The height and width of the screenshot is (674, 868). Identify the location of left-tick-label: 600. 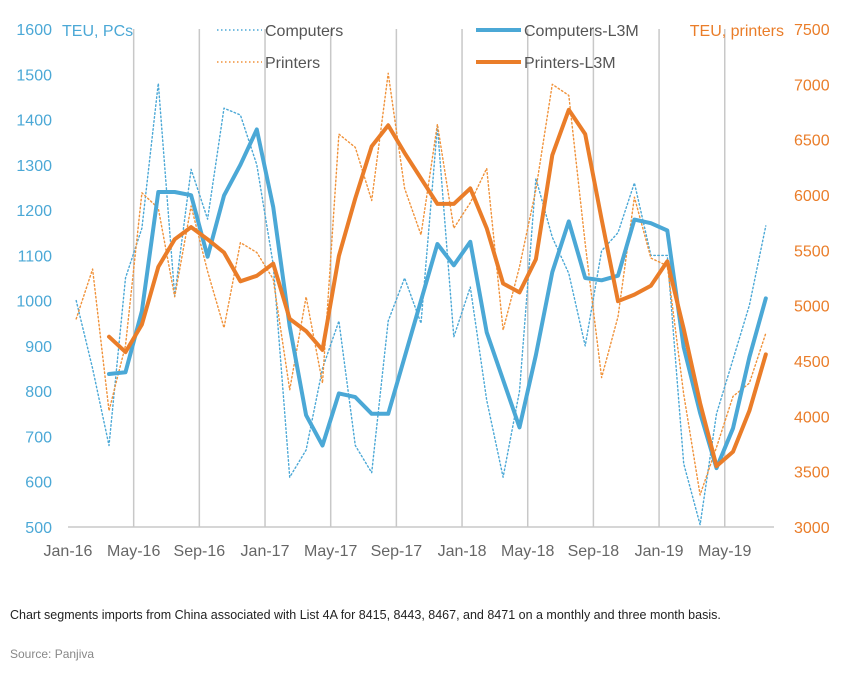
(38, 483).